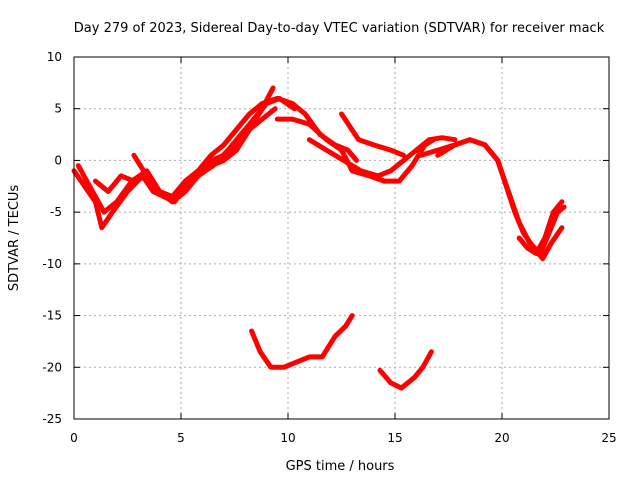  I want to click on series-line-sat-e, so click(355, 150).